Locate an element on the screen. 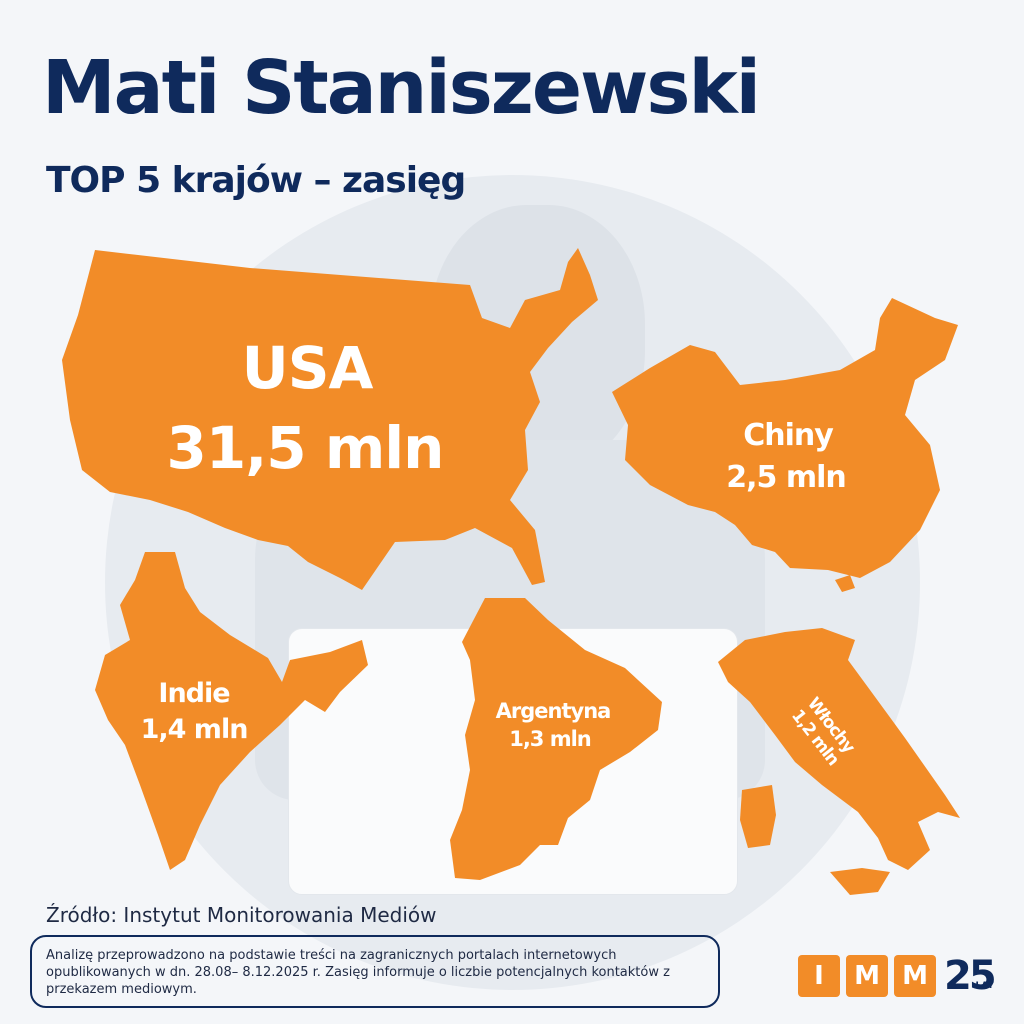  argentina-label-name: Argentyna is located at coordinates (553, 711).